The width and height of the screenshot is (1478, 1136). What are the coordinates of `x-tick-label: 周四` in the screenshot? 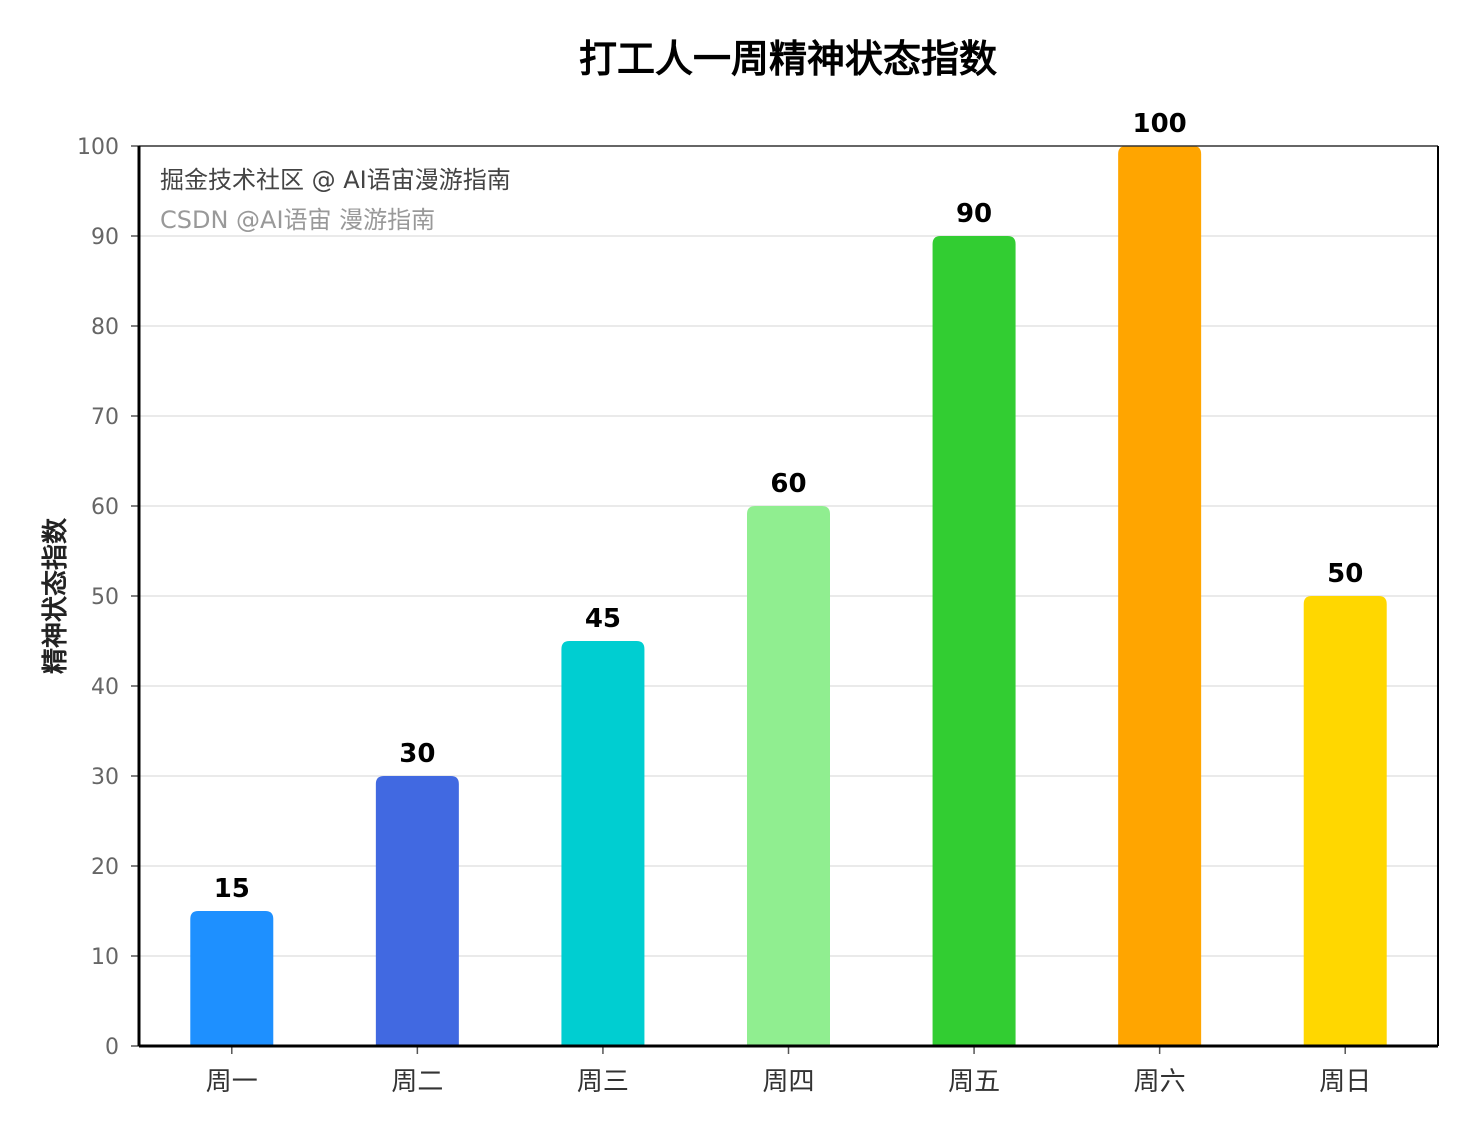 It's located at (788, 1082).